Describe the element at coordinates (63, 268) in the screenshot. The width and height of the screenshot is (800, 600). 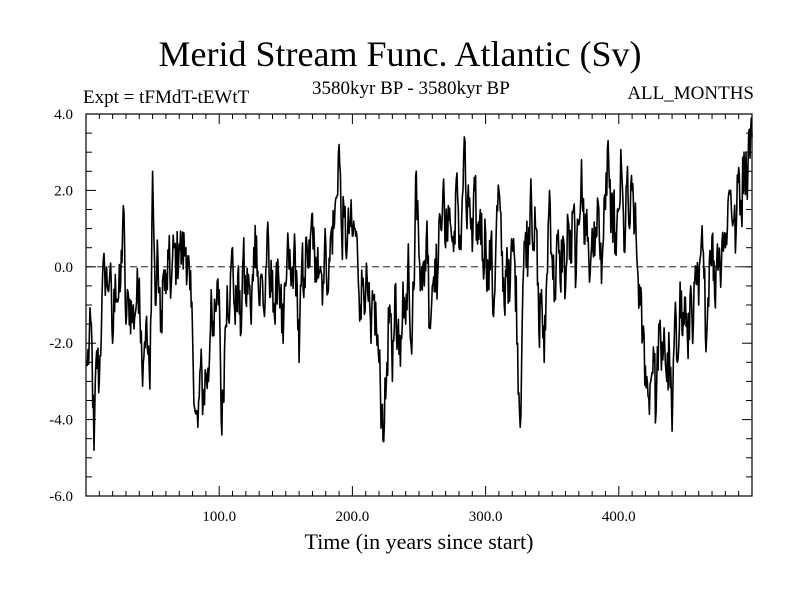
I see `y-tick-label: 0.0` at that location.